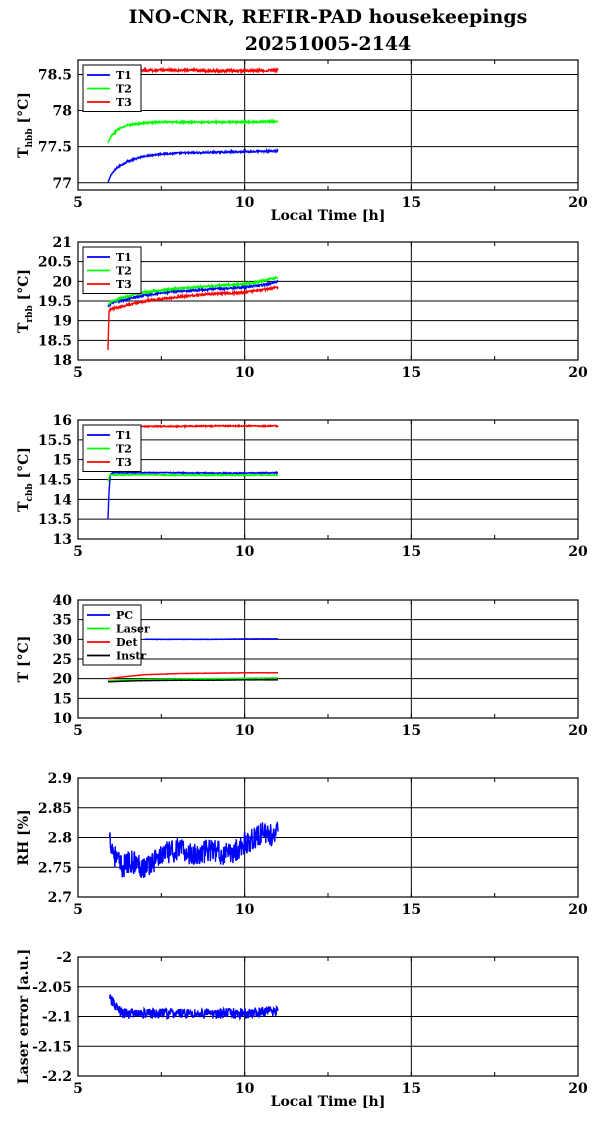  I want to click on y-tick-label: -2.1, so click(57, 1018).